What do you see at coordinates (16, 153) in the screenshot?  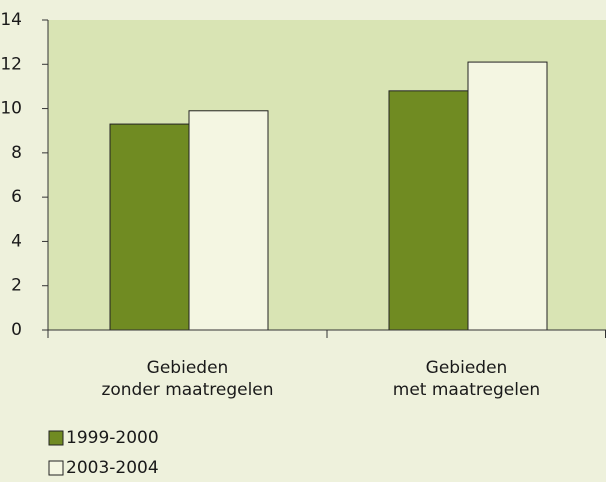 I see `y-tick-label: 8` at bounding box center [16, 153].